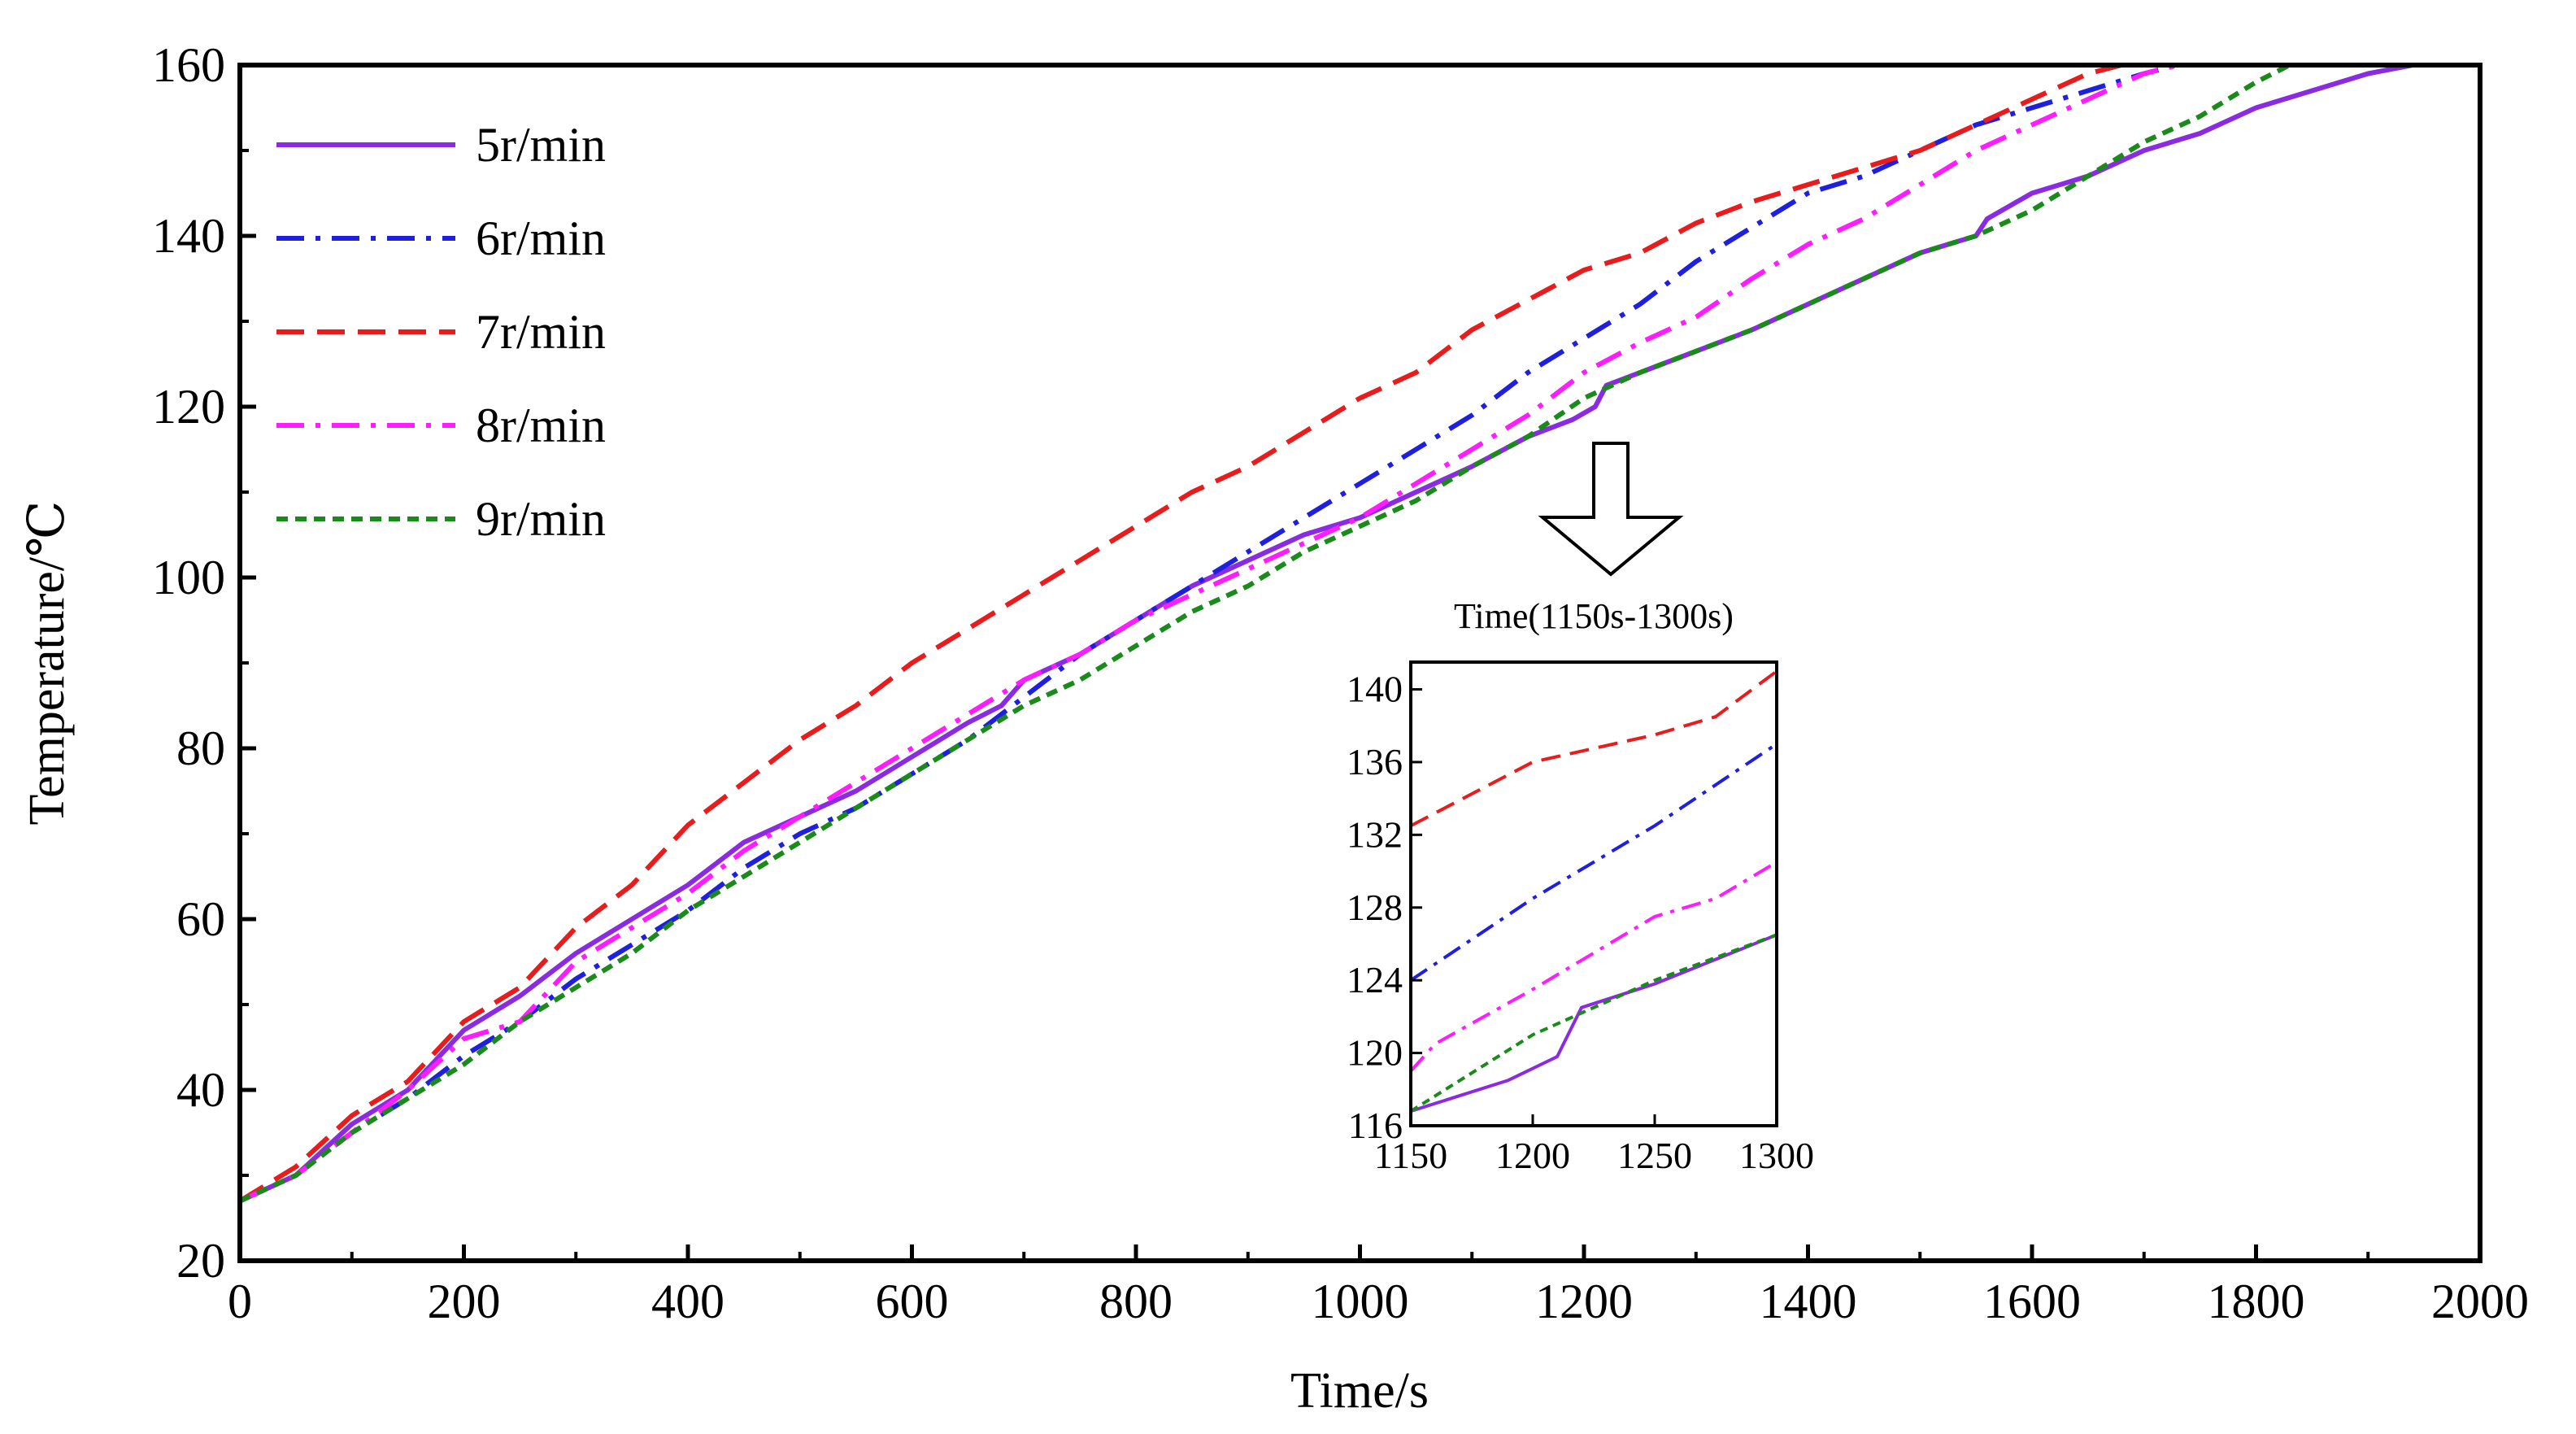 This screenshot has height=1434, width=2576. I want to click on y-tick-label: 40, so click(201, 1090).